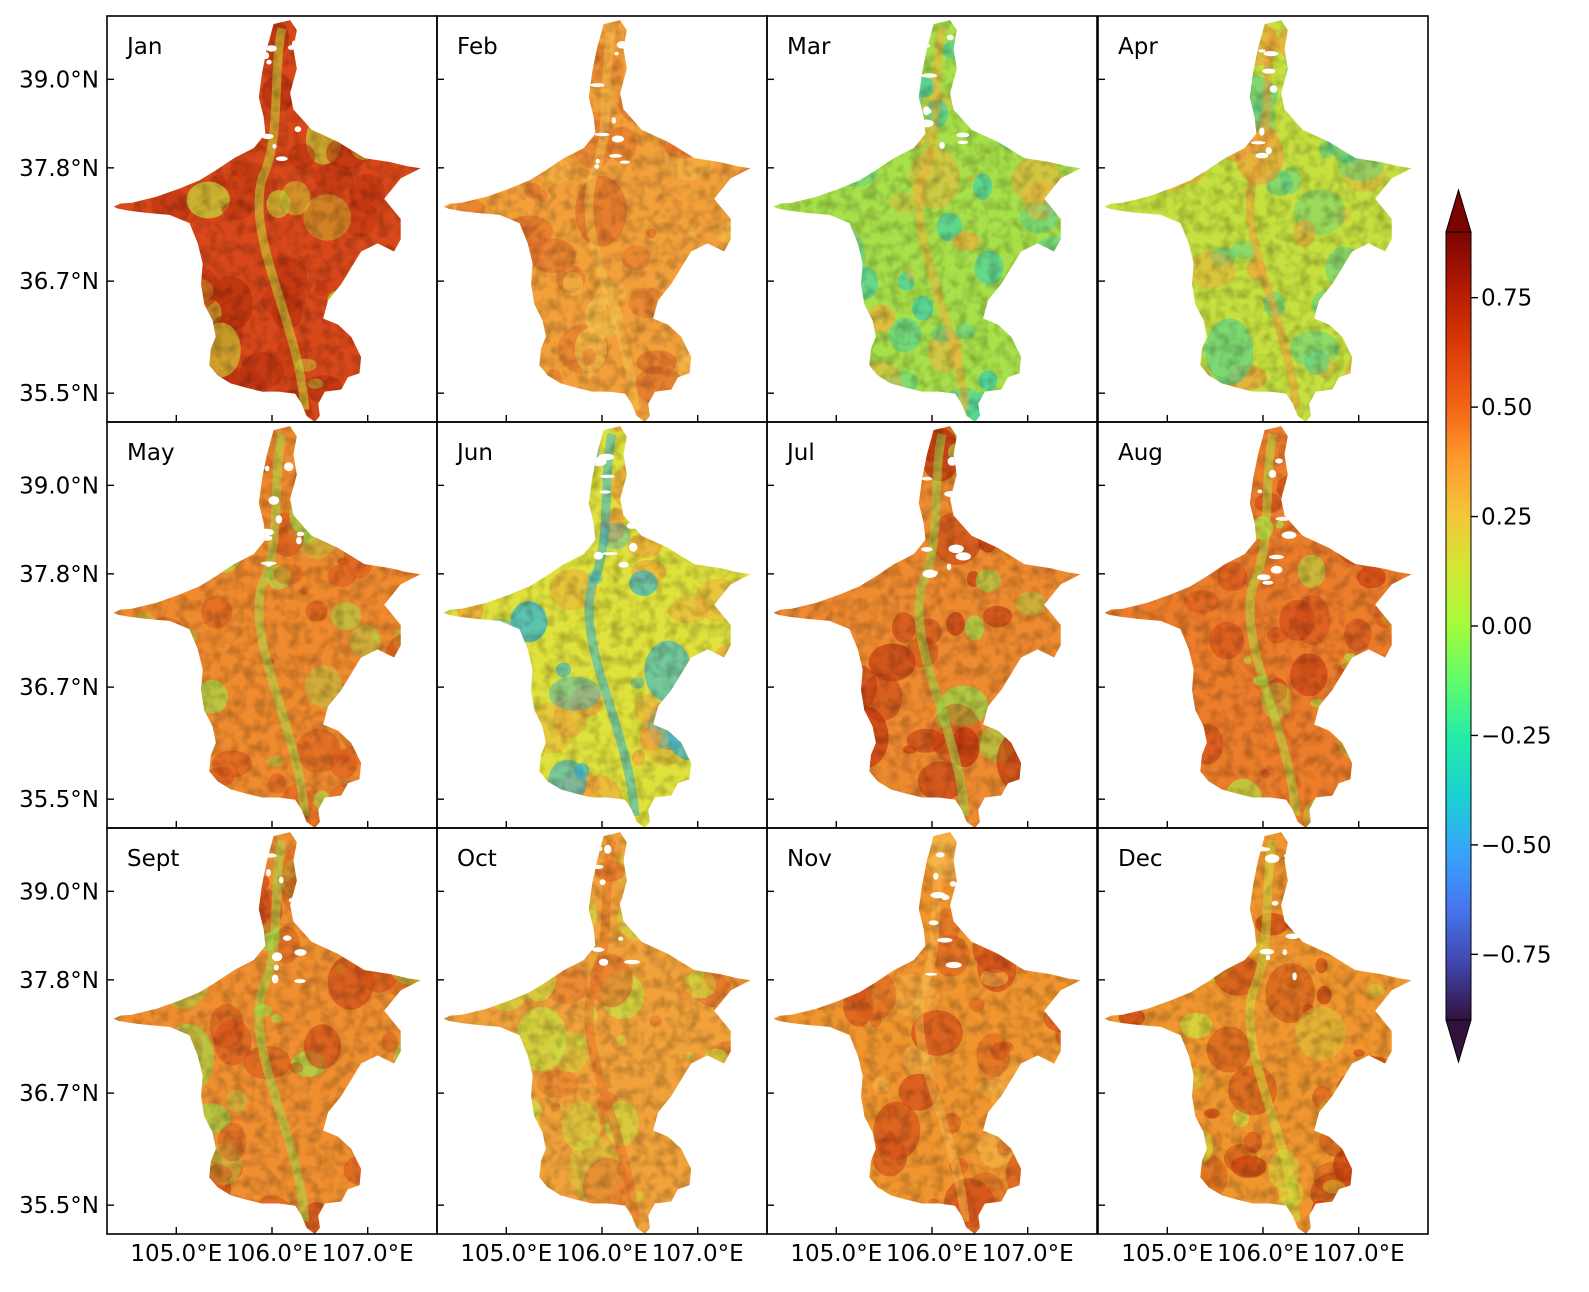  I want to click on map-panel-jan: Jan, so click(272, 219).